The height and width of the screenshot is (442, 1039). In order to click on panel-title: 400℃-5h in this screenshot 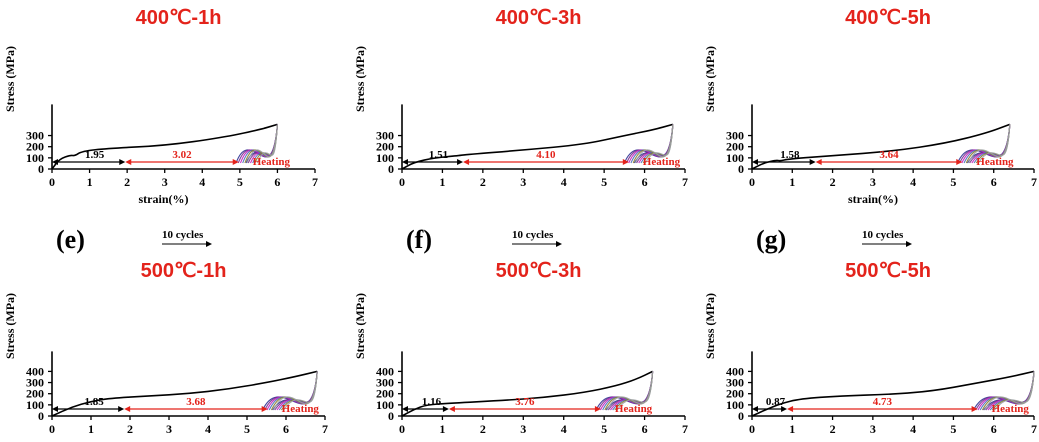, I will do `click(888, 18)`.